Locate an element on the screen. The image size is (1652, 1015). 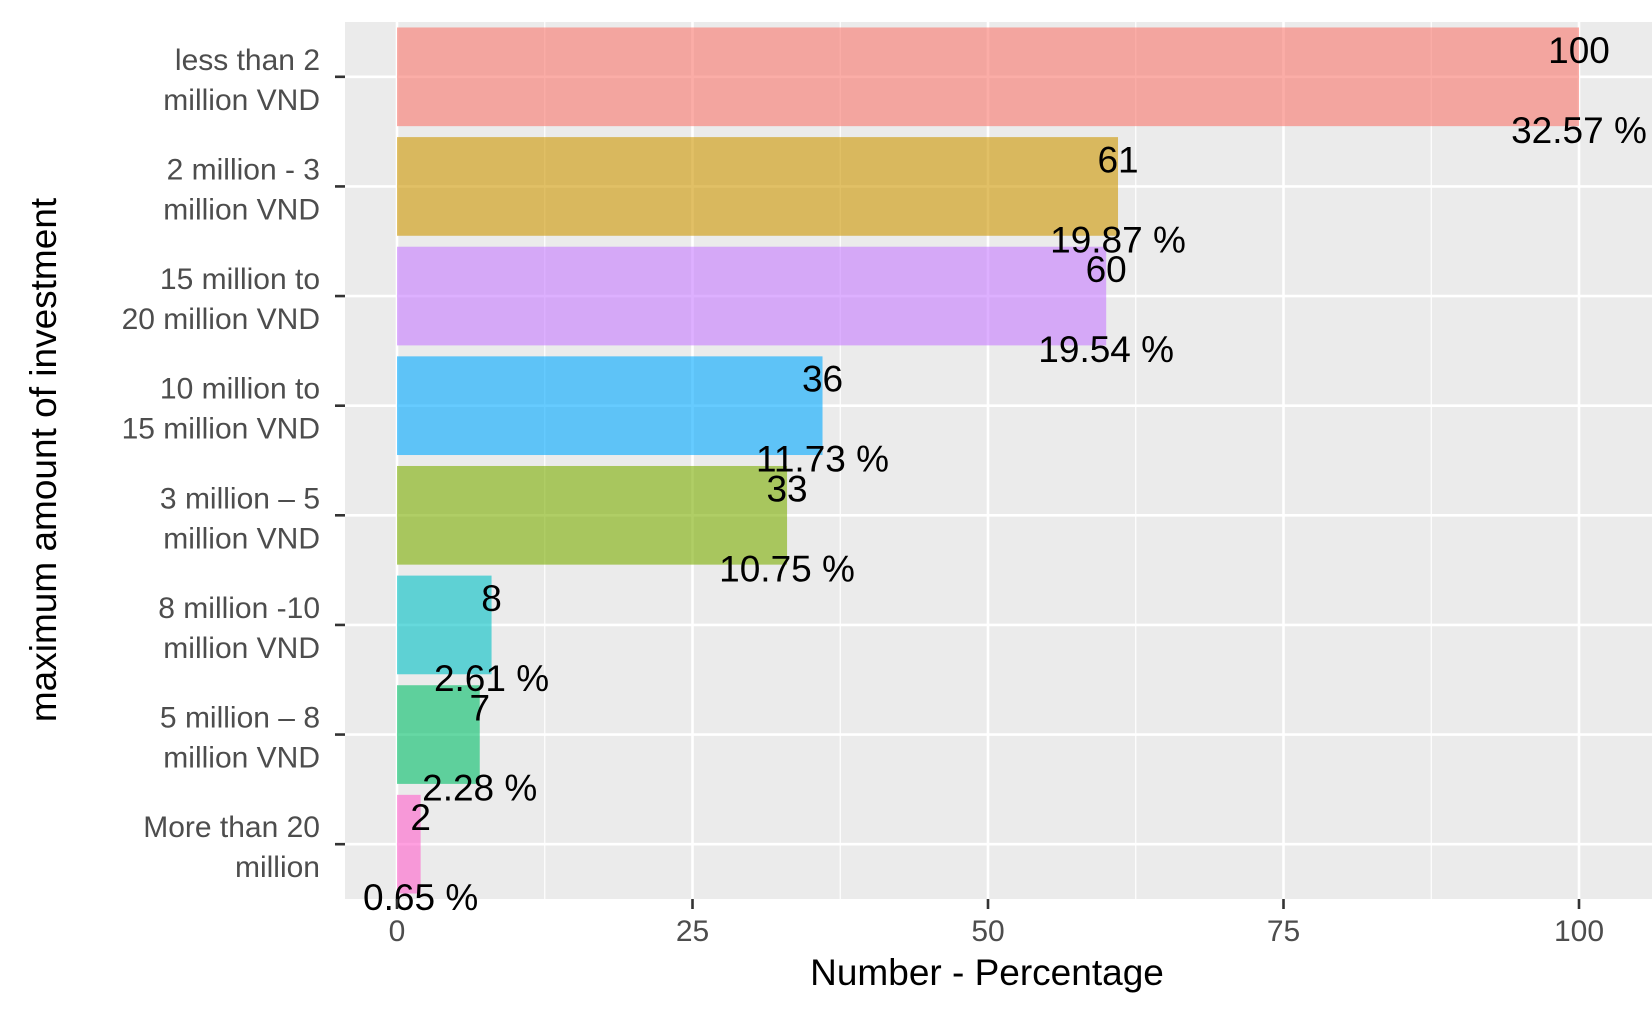
count-label: 100 is located at coordinates (1579, 50).